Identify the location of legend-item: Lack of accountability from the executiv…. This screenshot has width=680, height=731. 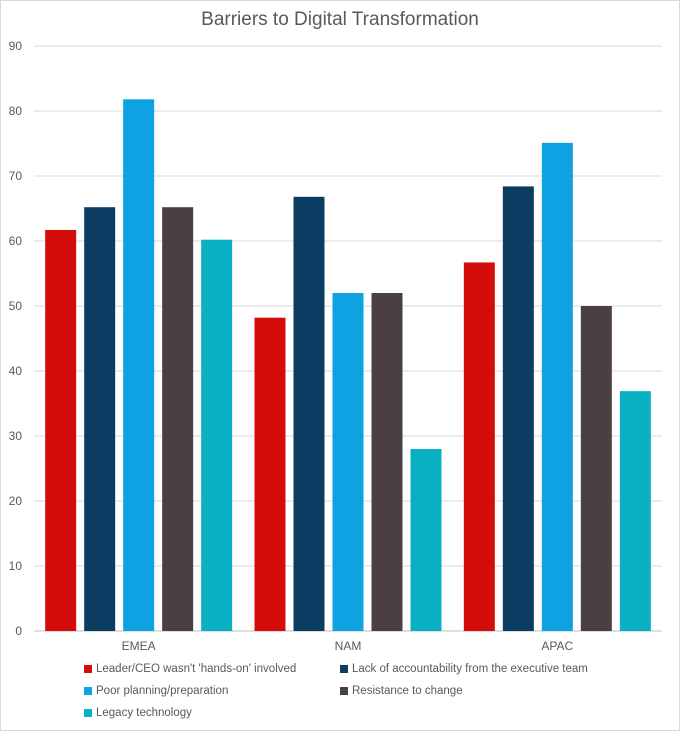
(464, 669).